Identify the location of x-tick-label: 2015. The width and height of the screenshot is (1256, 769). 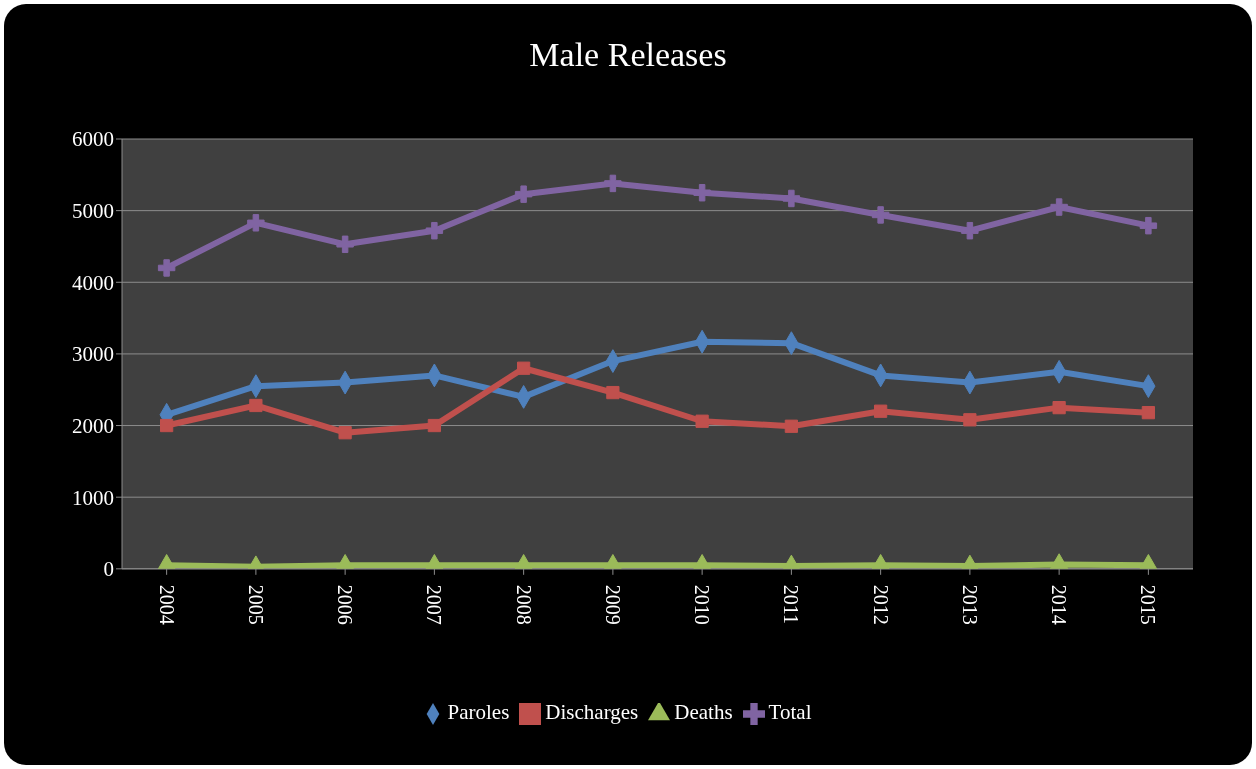
(1148, 604).